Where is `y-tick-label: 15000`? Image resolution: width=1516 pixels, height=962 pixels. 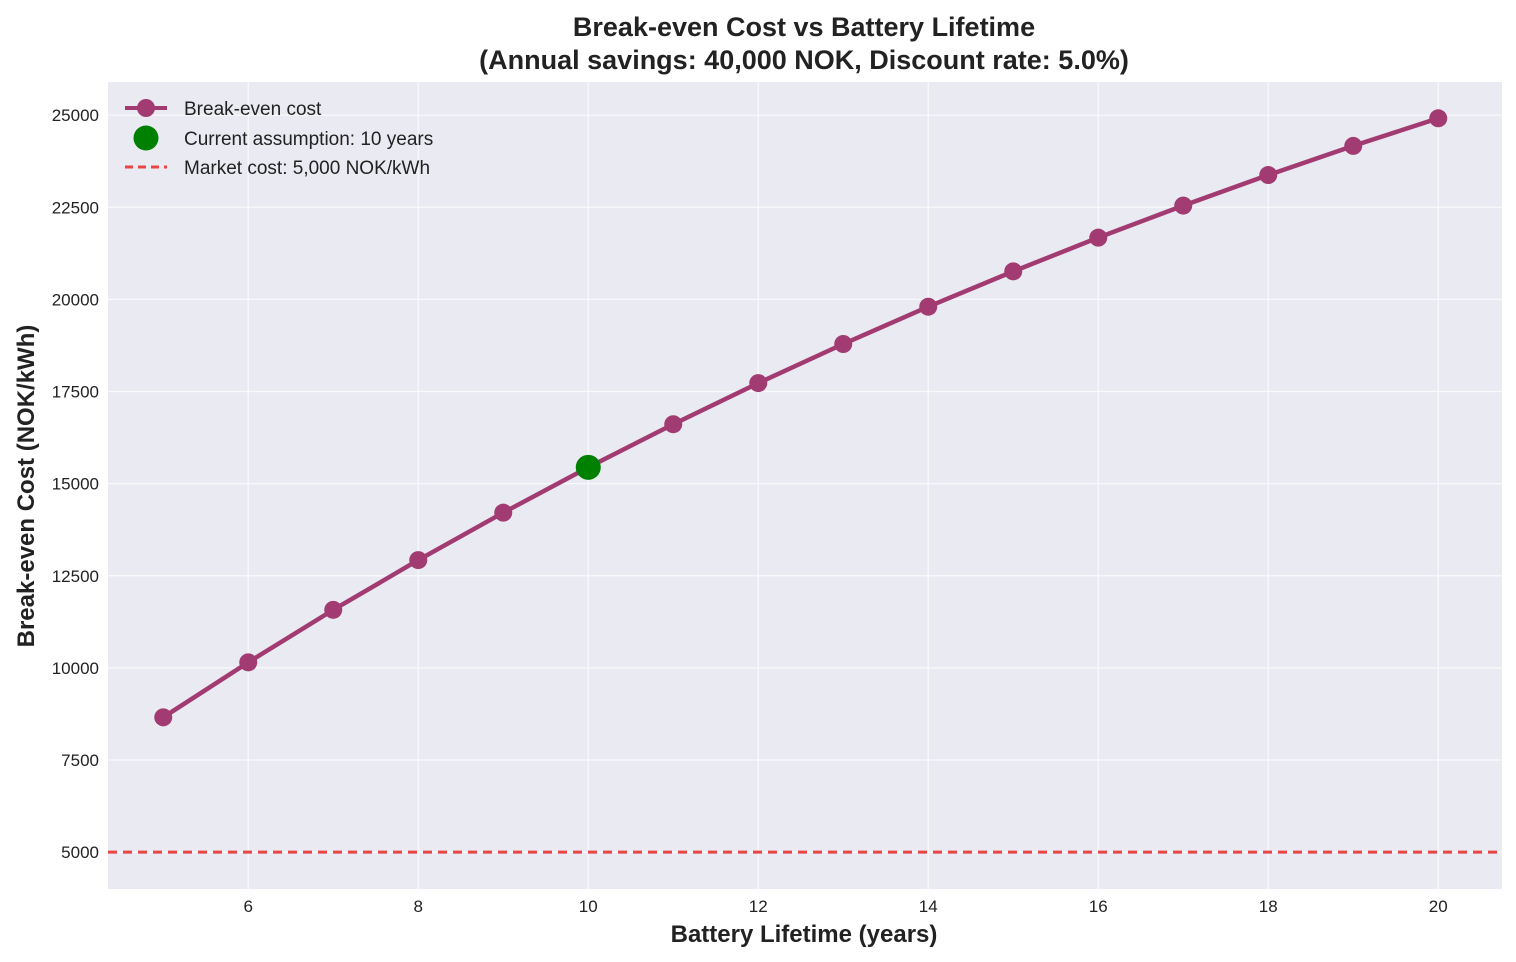
y-tick-label: 15000 is located at coordinates (75, 484).